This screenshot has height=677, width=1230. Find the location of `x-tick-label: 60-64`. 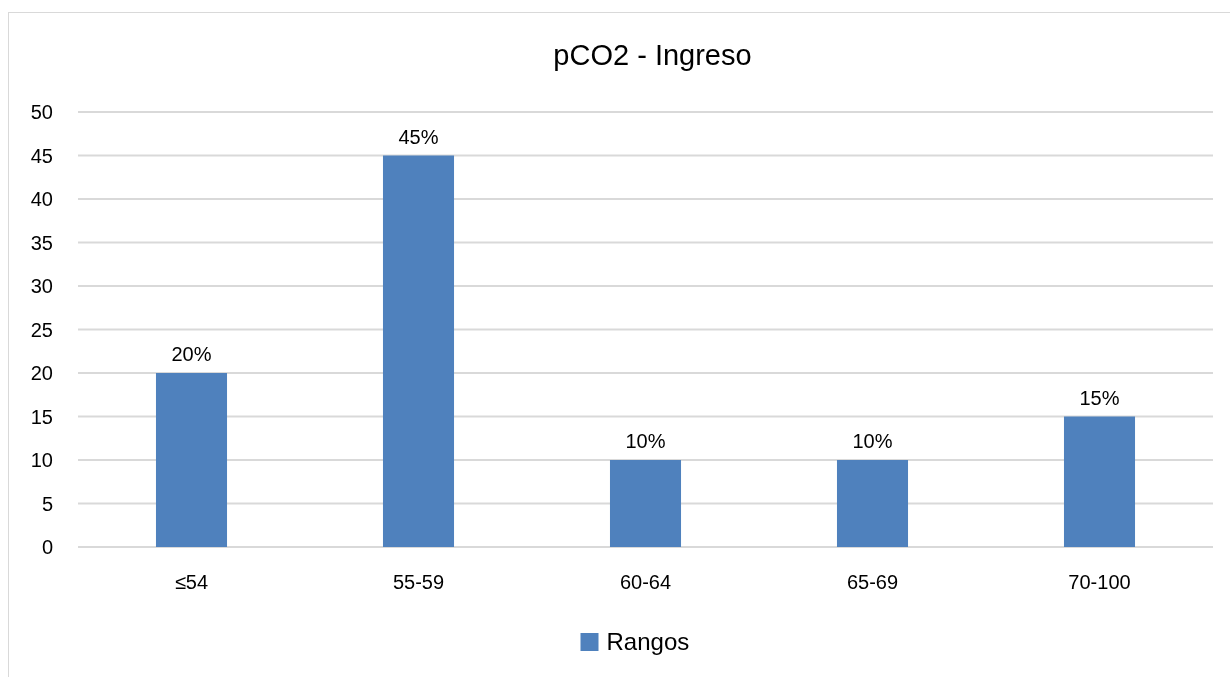

x-tick-label: 60-64 is located at coordinates (645, 582).